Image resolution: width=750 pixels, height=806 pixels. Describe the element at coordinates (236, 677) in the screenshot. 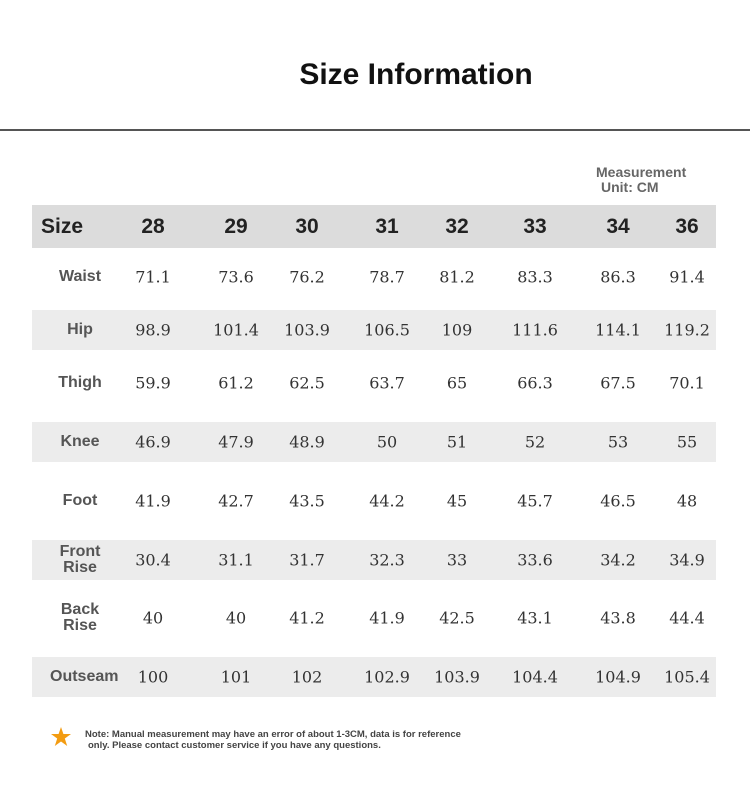

I see `table-cell: 101` at that location.